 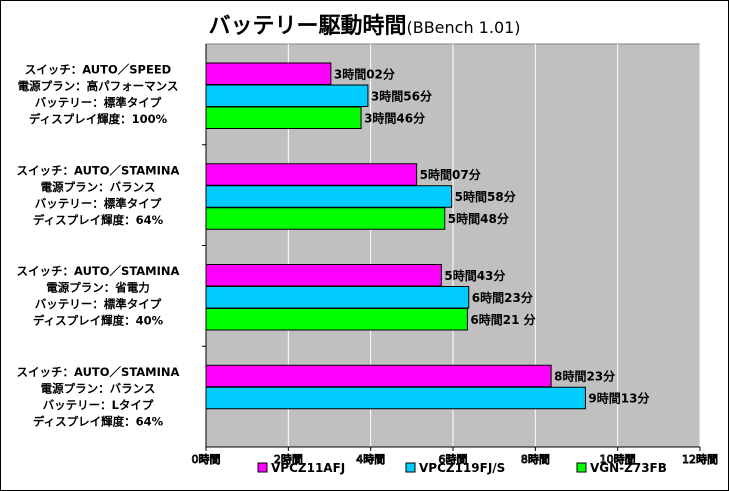 I want to click on x-tick-label: 12時間, so click(x=700, y=459).